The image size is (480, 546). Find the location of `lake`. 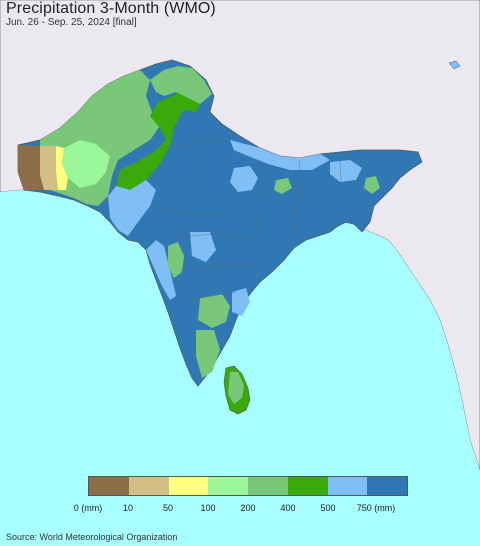

lake is located at coordinates (454, 65).